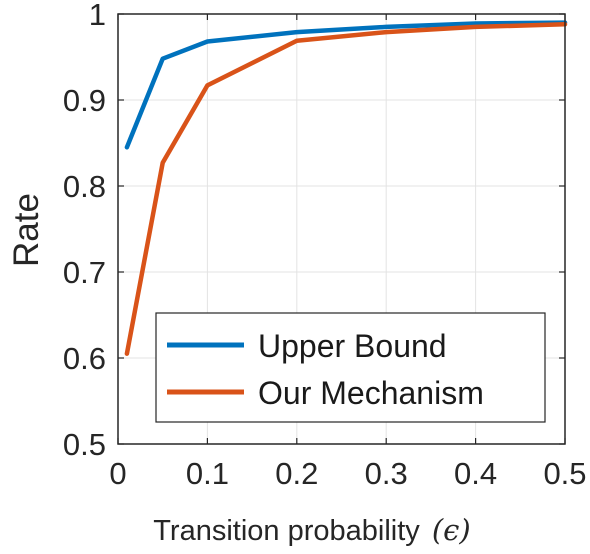 This screenshot has height=554, width=590. I want to click on y-tick-labels: 0.5 0.6 0.7 0.8 0.9 1, so click(84, 231).